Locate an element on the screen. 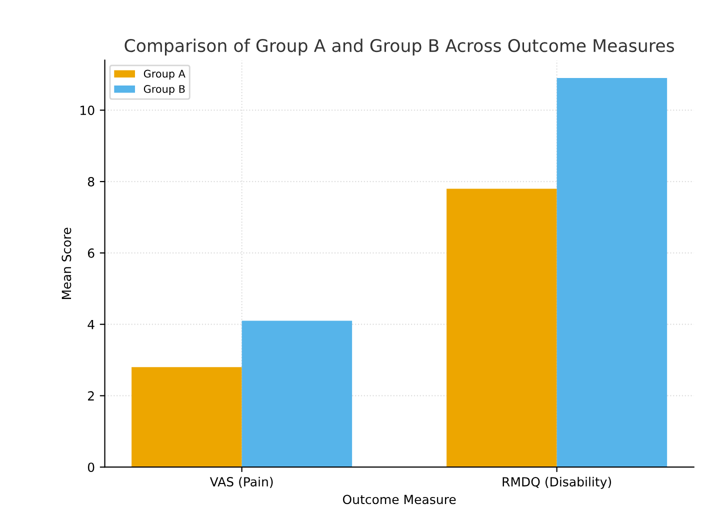 This screenshot has height=519, width=708. y-axis-title: Mean Score is located at coordinates (67, 263).